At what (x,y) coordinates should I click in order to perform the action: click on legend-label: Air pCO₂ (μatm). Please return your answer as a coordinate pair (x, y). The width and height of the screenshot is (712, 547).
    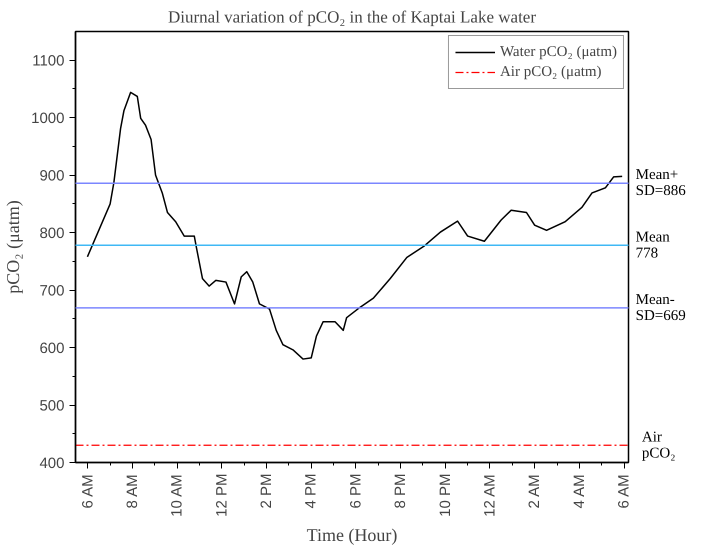
    Looking at the image, I should click on (551, 72).